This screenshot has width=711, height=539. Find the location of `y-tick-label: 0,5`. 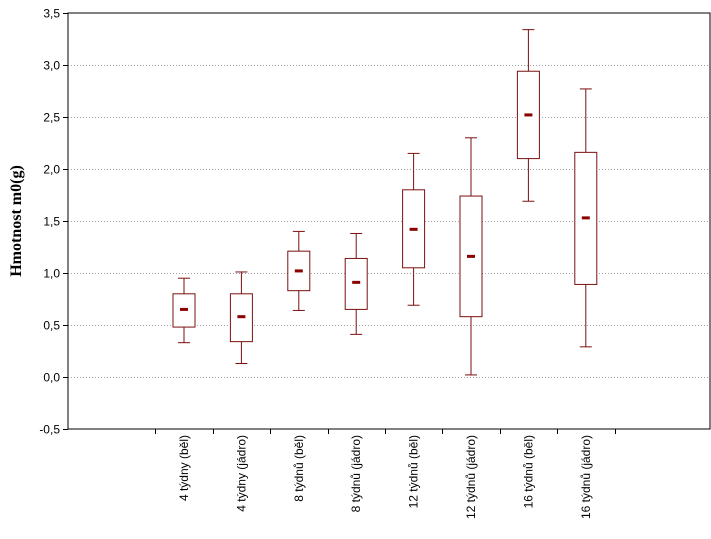

y-tick-label: 0,5 is located at coordinates (51, 326).